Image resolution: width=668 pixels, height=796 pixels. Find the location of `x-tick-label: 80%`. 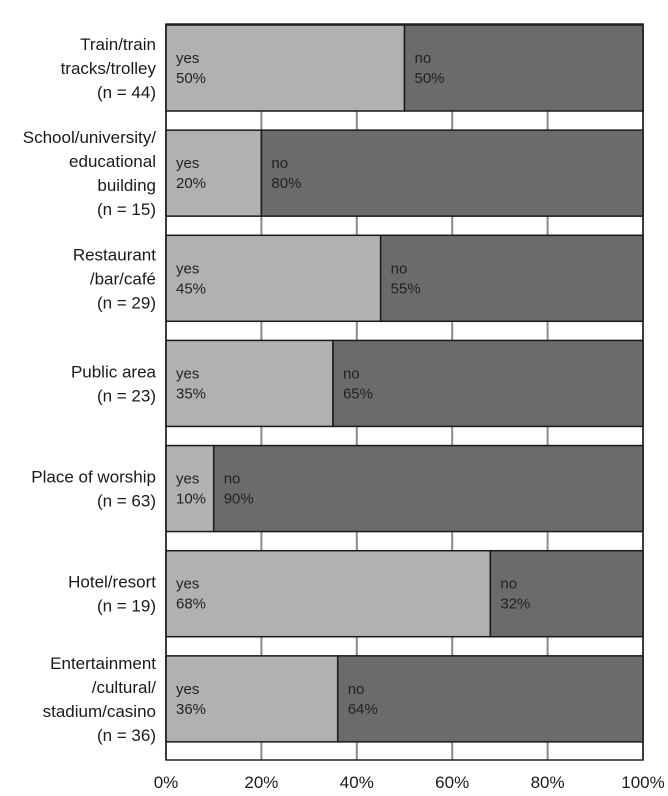

x-tick-label: 80% is located at coordinates (548, 782).